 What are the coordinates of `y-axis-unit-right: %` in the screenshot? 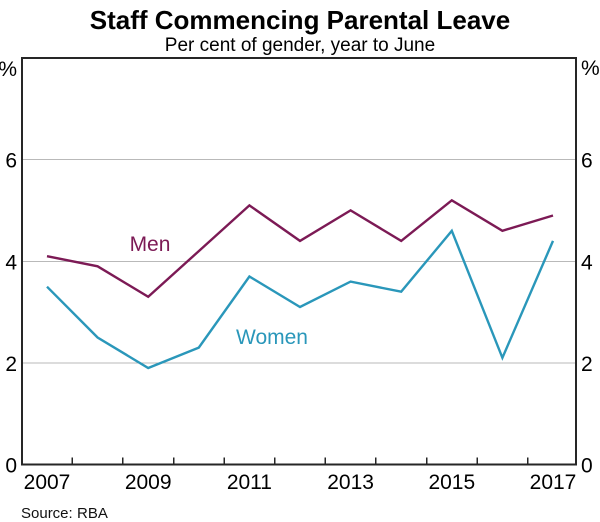 It's located at (590, 68).